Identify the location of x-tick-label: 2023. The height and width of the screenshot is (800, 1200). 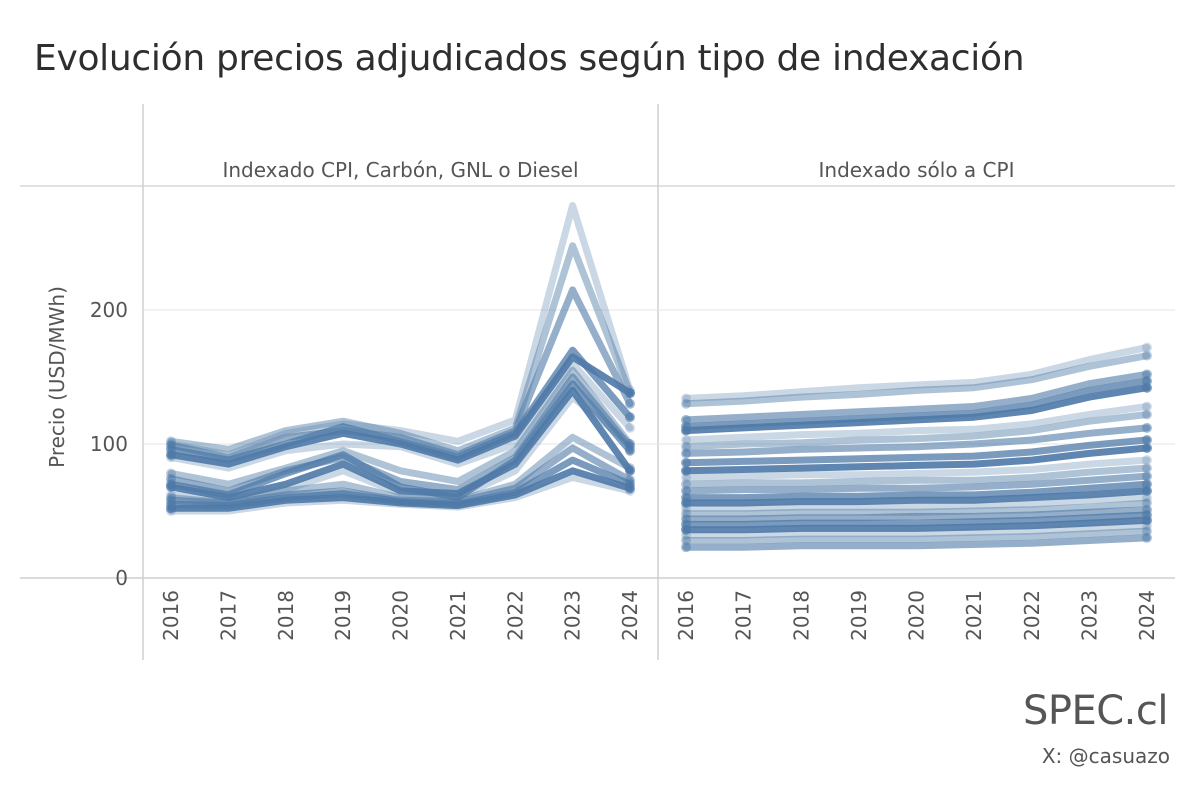
(573, 615).